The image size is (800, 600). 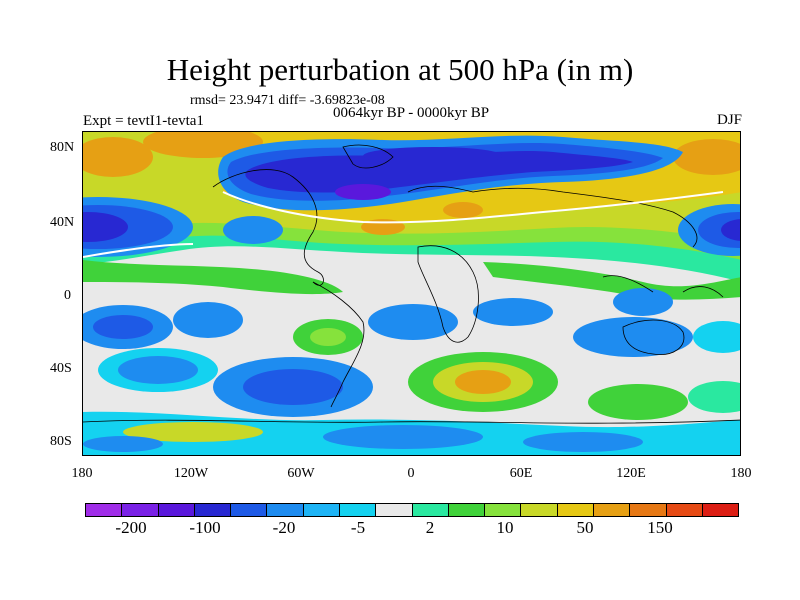 I want to click on colorbar-label: -200, so click(x=131, y=527).